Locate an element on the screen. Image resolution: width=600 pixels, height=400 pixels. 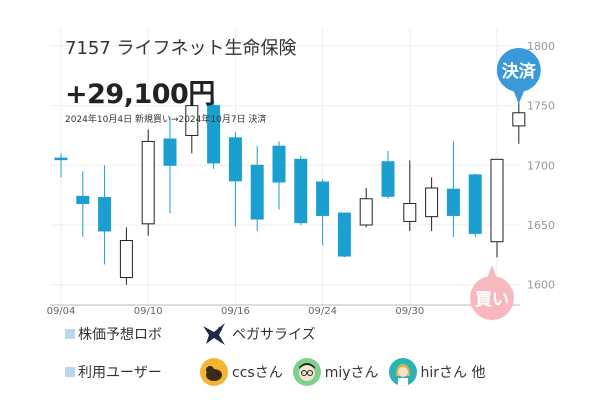
buy-marker-circle is located at coordinates (492, 298).